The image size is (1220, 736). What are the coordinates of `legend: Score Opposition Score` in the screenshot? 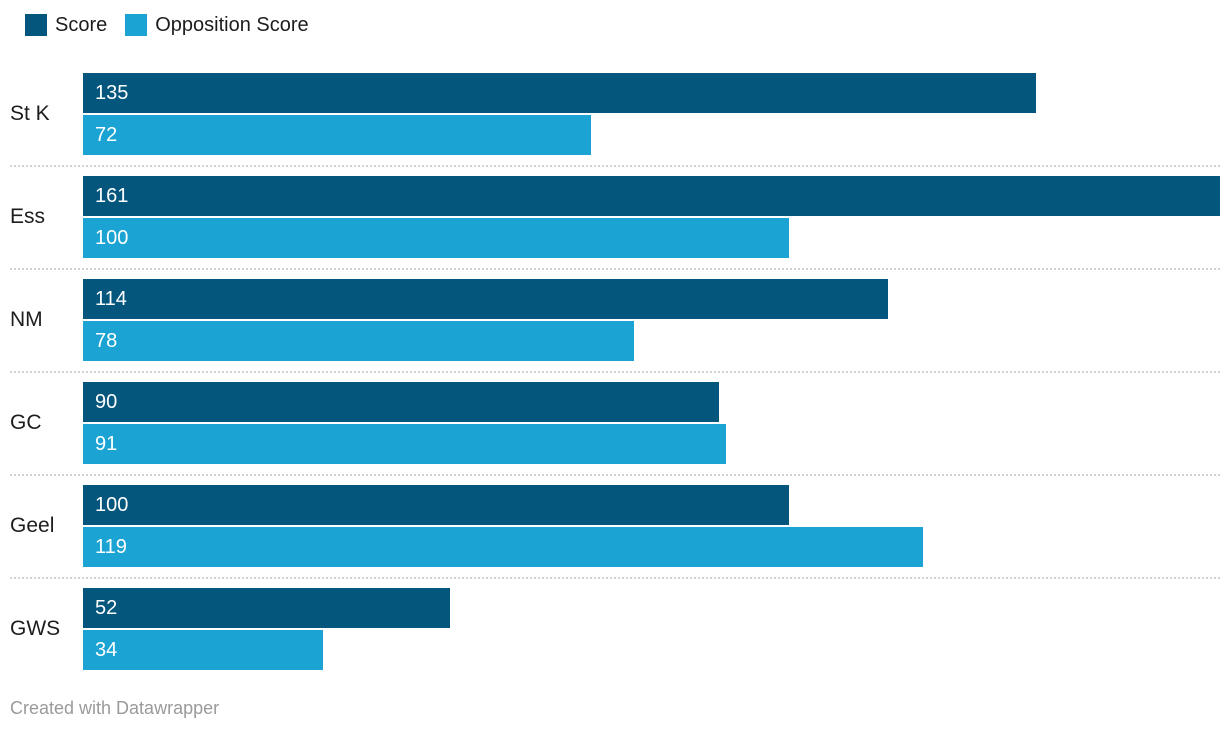 It's located at (622, 25).